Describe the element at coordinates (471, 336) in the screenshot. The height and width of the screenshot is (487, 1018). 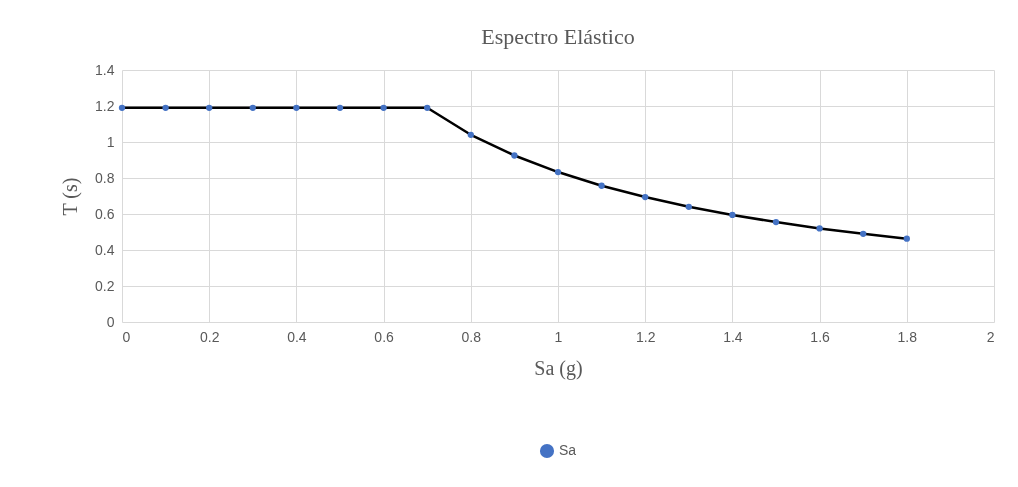
I see `x-tick-label: 0.8` at that location.